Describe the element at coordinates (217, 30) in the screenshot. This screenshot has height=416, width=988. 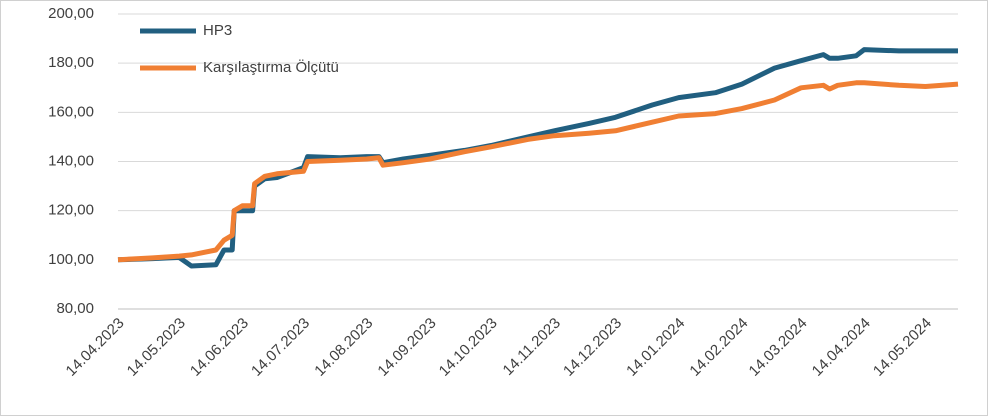
I see `legend-label: HP3` at that location.